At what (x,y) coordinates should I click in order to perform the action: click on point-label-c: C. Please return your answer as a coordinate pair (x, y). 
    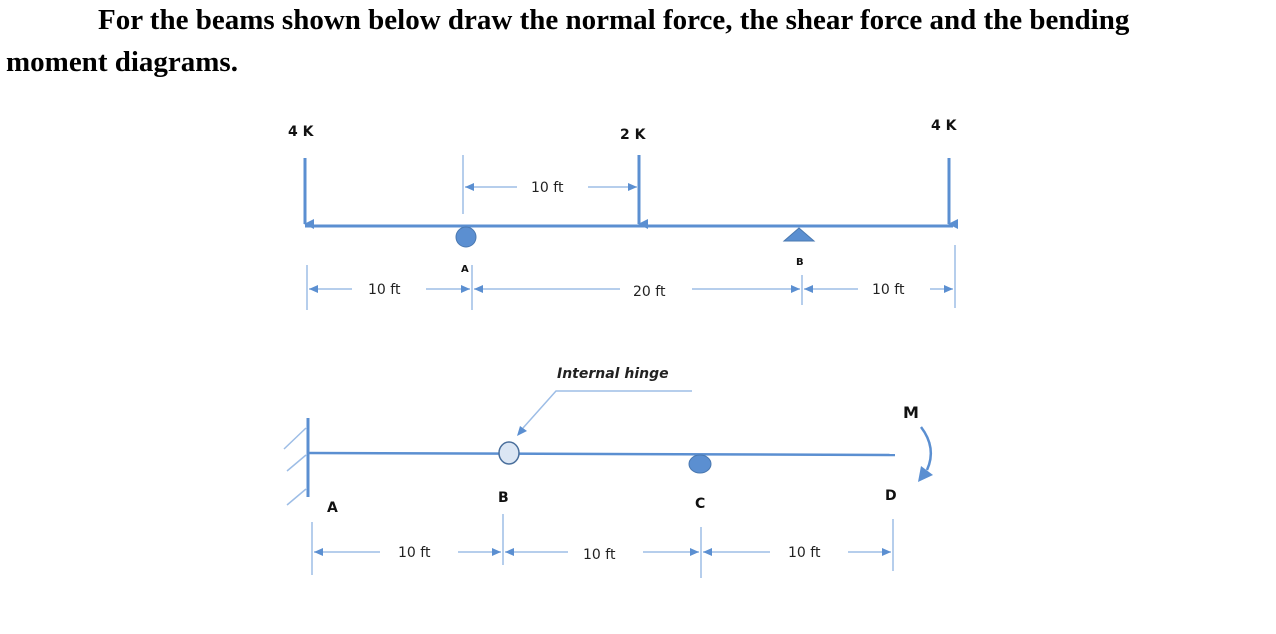
    Looking at the image, I should click on (700, 504).